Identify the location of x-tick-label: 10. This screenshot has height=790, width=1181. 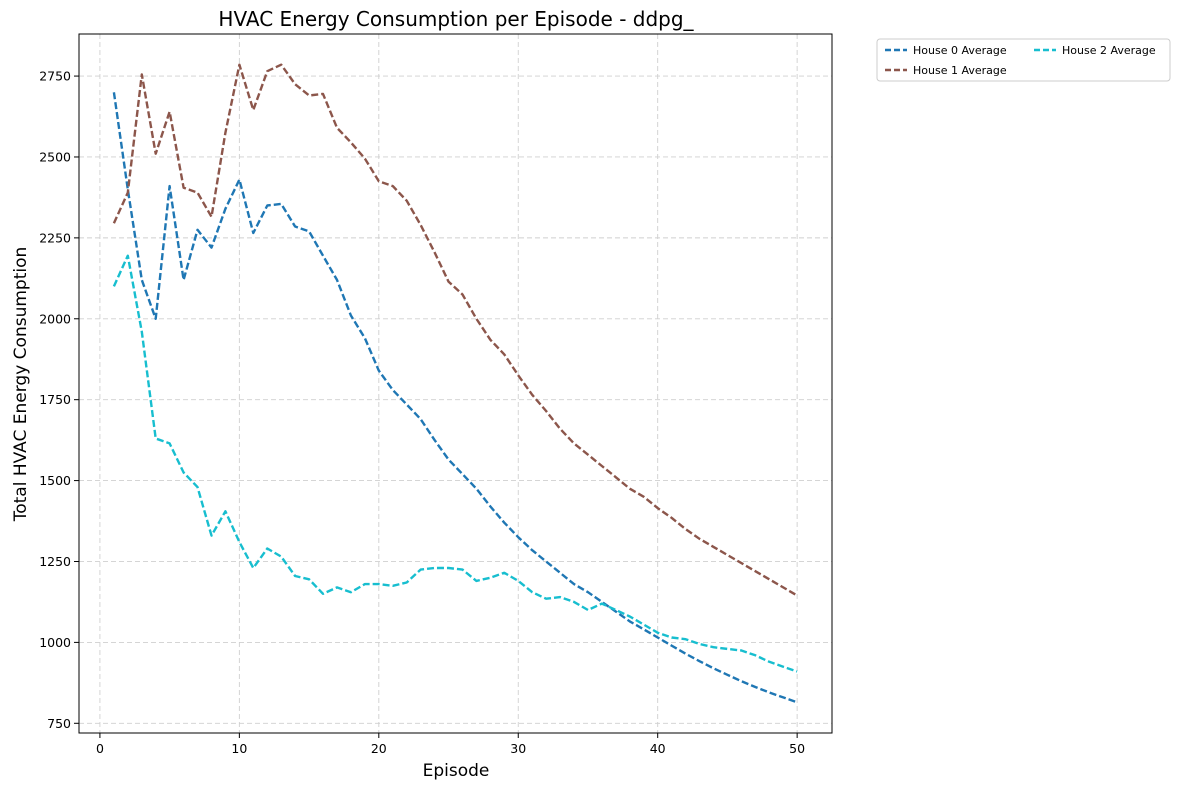
(239, 748).